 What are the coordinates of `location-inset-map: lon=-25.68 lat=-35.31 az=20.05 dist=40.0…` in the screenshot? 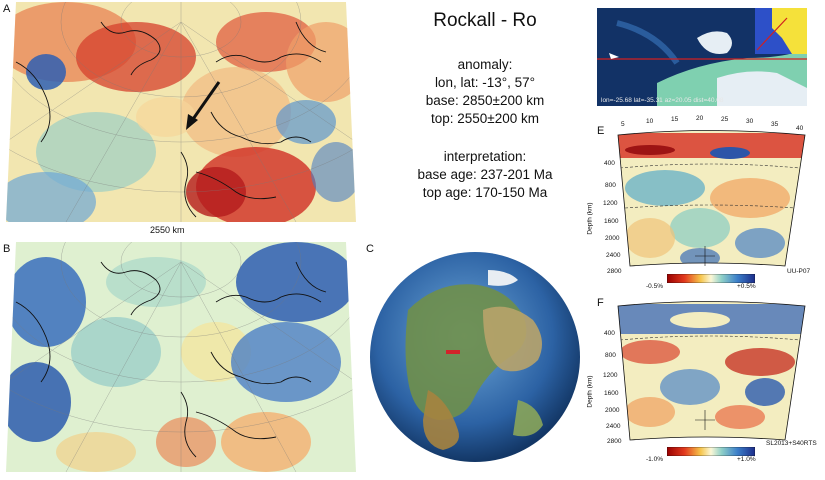 It's located at (702, 57).